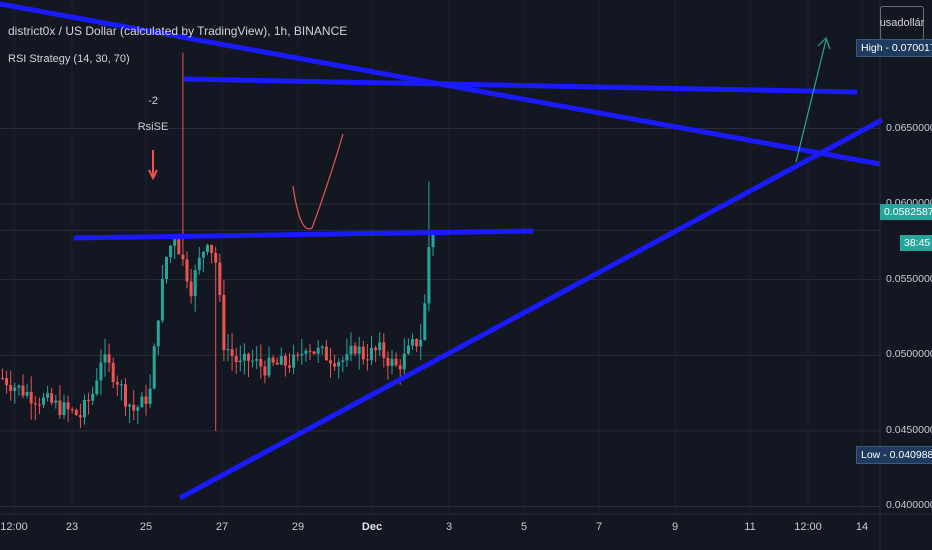 The width and height of the screenshot is (932, 550). What do you see at coordinates (909, 127) in the screenshot?
I see `price-tick-label: 0.06500000` at bounding box center [909, 127].